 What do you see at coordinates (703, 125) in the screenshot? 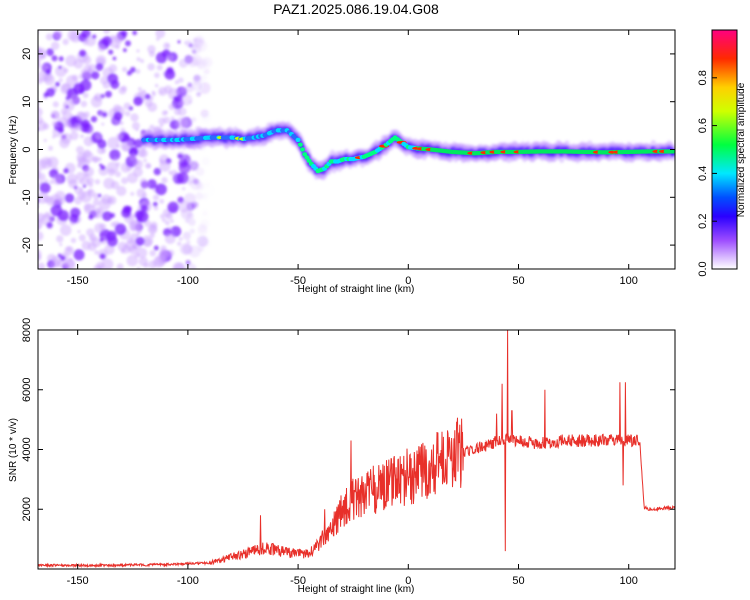
I see `colorbar-tick-label: 0.6` at bounding box center [703, 125].